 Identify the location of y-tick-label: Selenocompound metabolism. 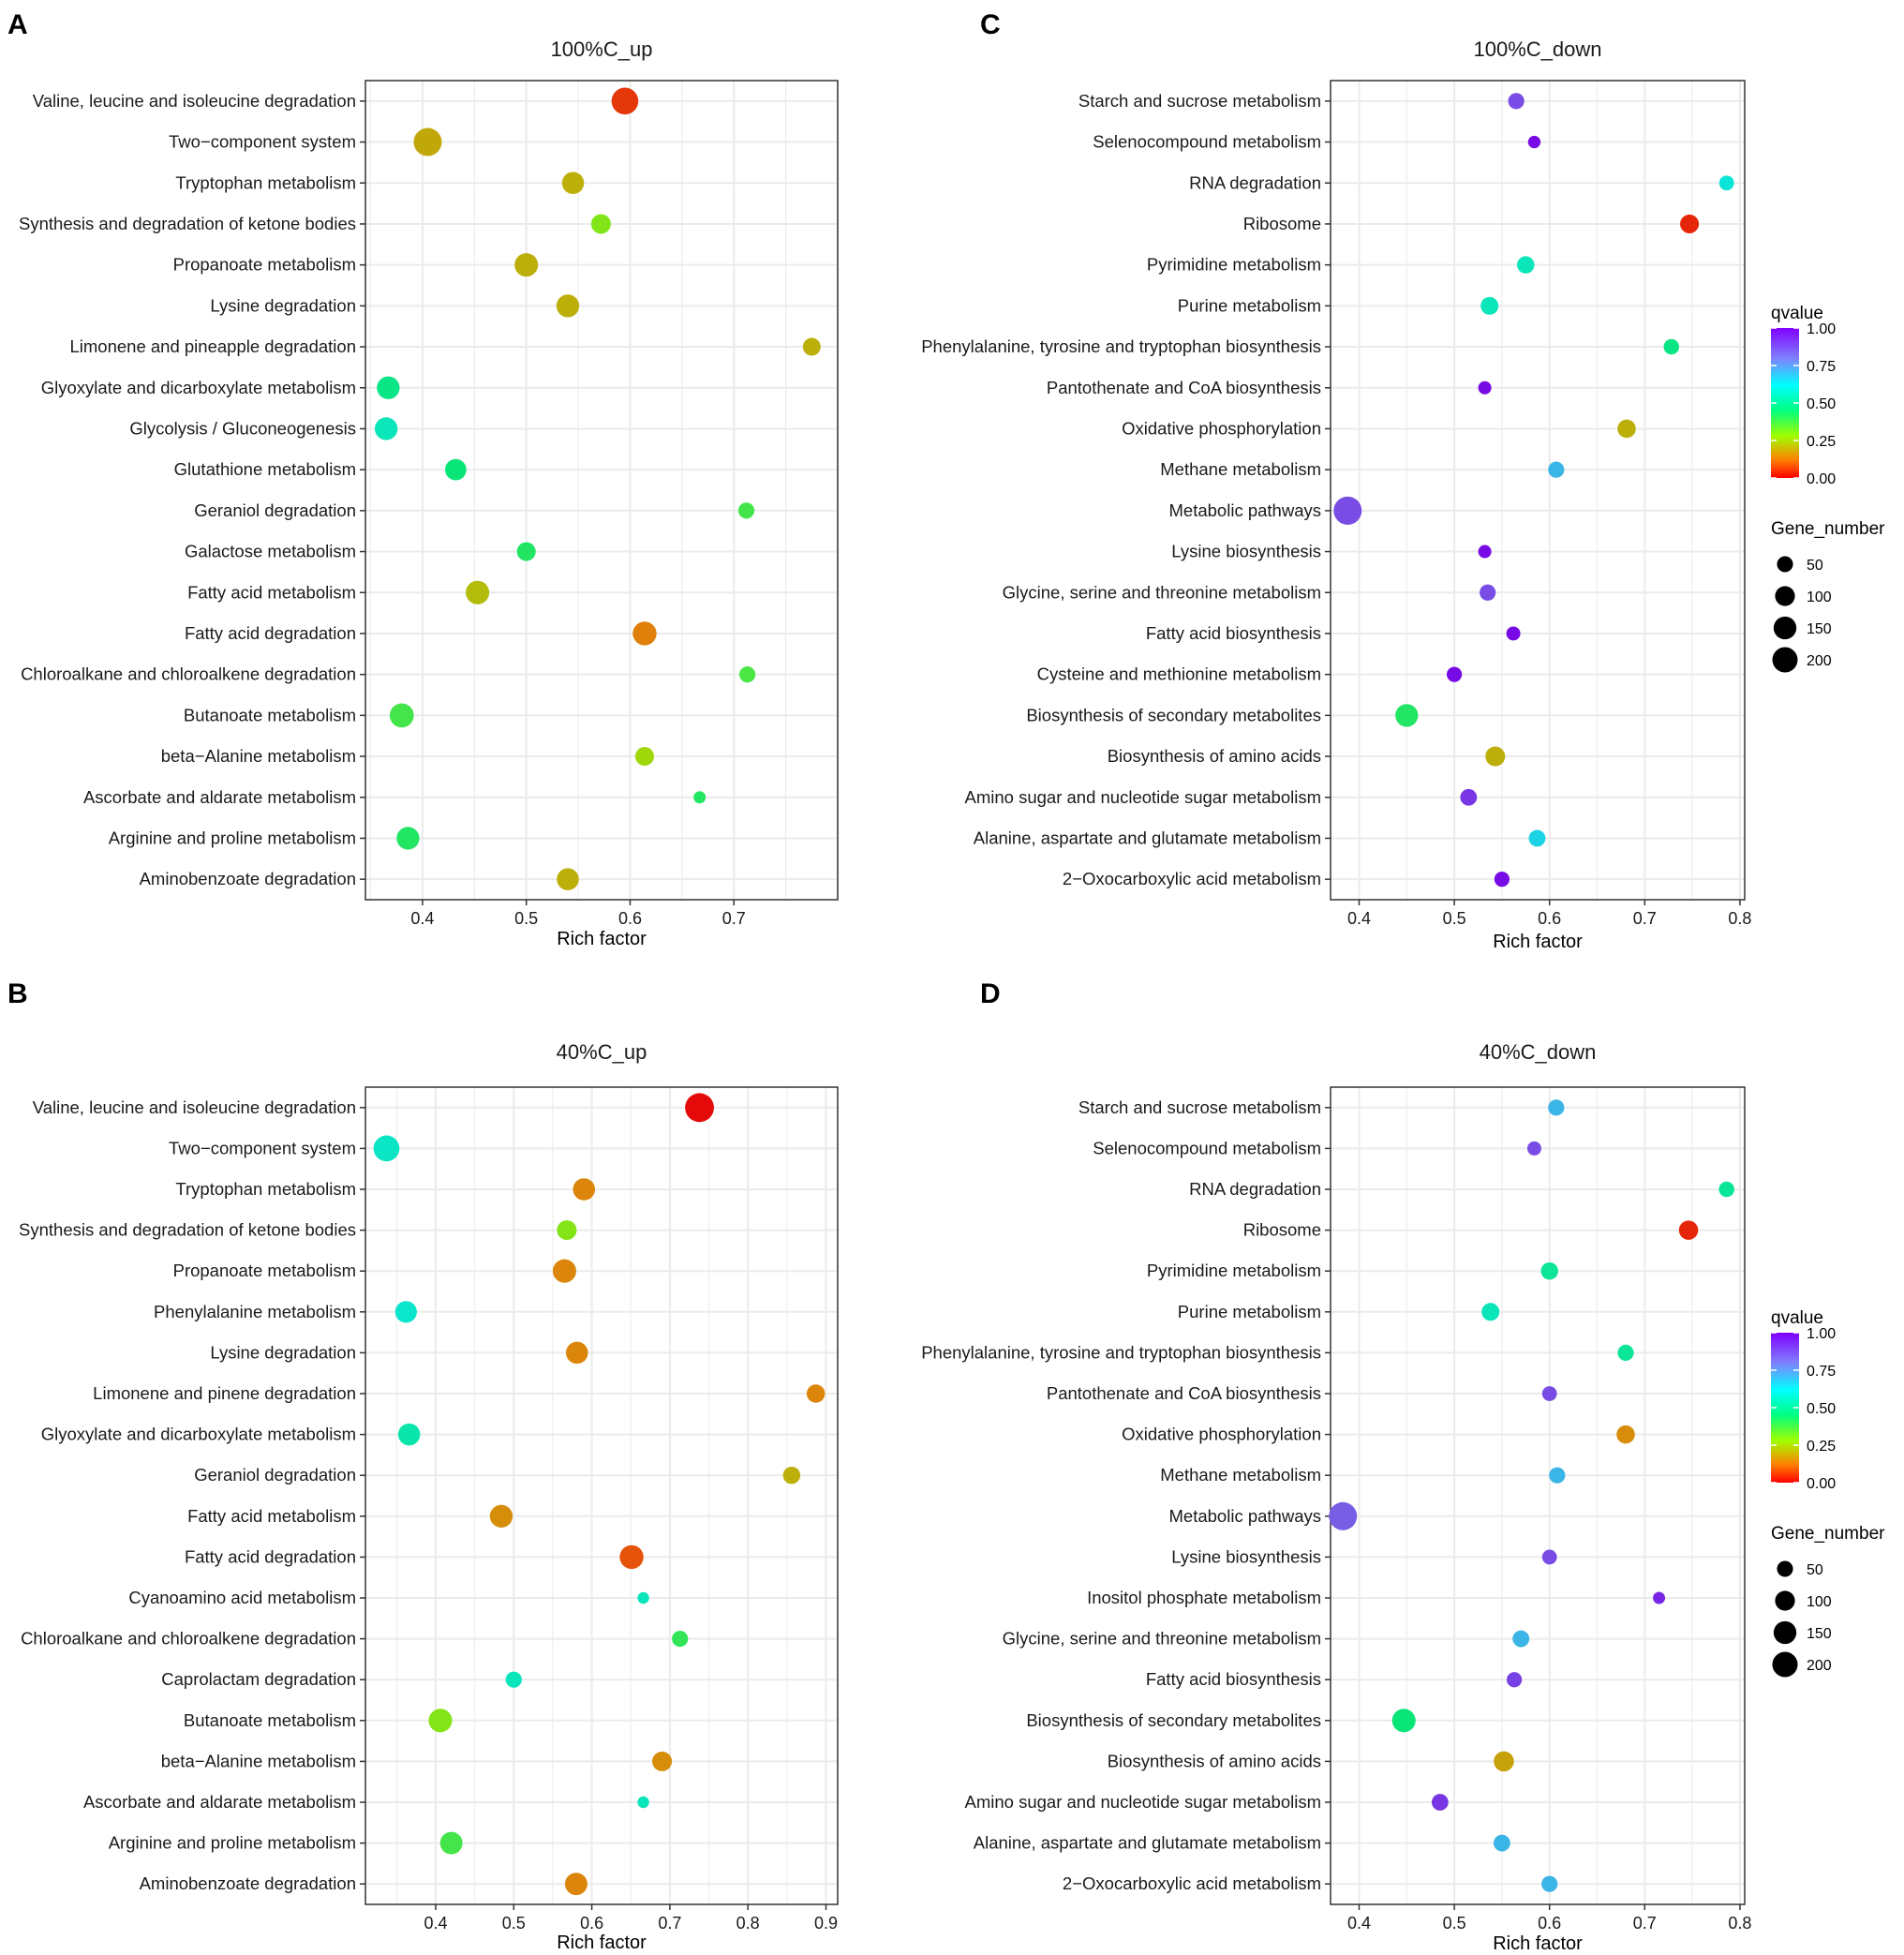
(1207, 1148).